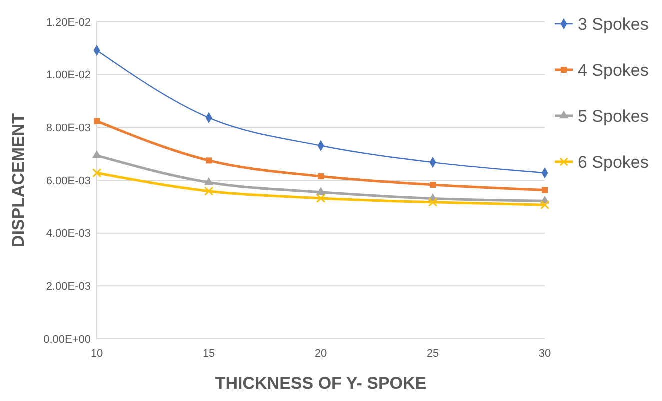 This screenshot has height=401, width=662. What do you see at coordinates (613, 24) in the screenshot?
I see `legend-label: 3 Spokes` at bounding box center [613, 24].